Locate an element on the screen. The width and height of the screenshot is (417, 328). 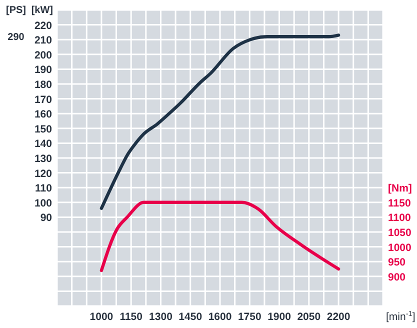
y-tick-label: 120 is located at coordinates (43, 174).